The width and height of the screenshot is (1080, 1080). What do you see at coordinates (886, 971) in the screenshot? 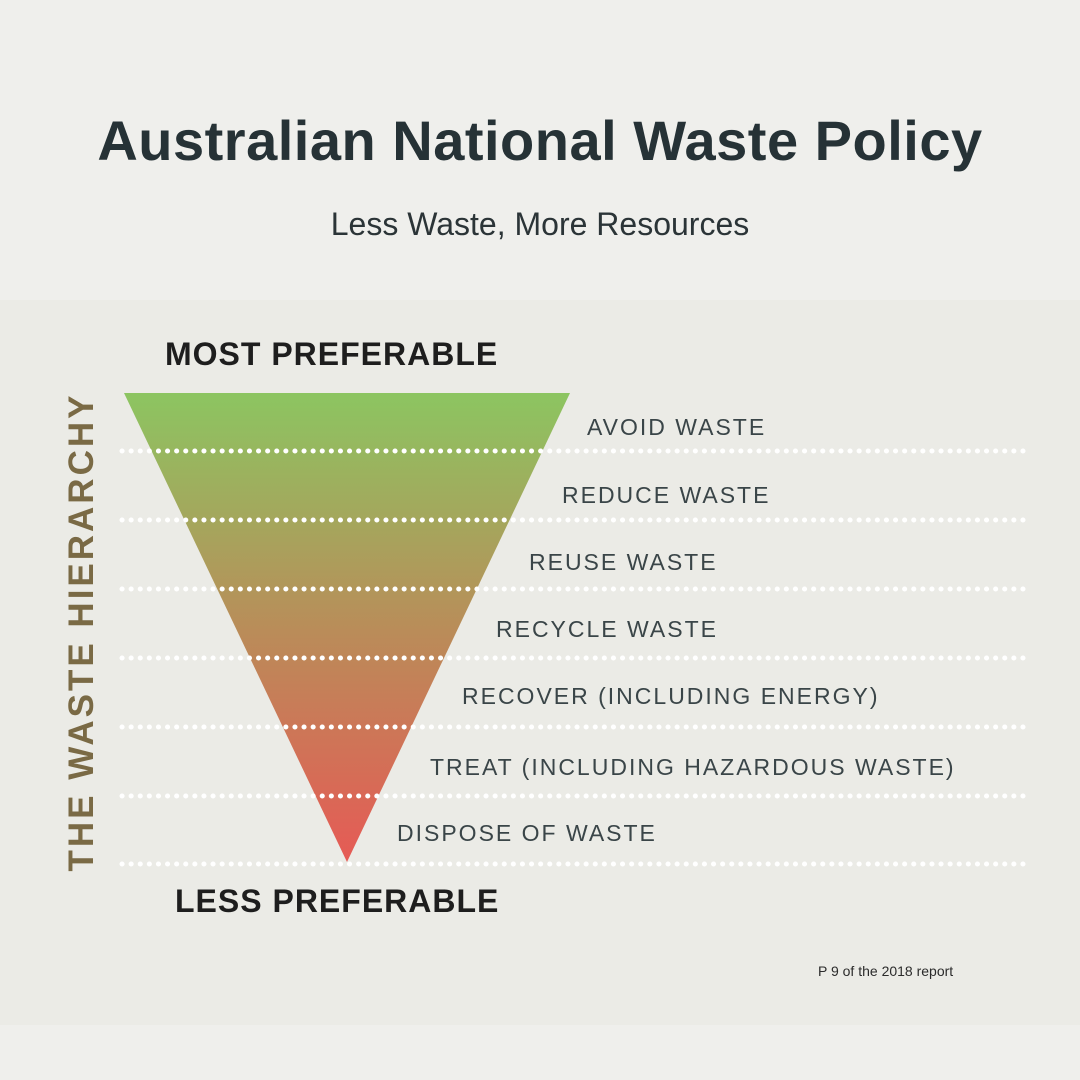
I see `footnote: P 9 of the 2018 report` at bounding box center [886, 971].